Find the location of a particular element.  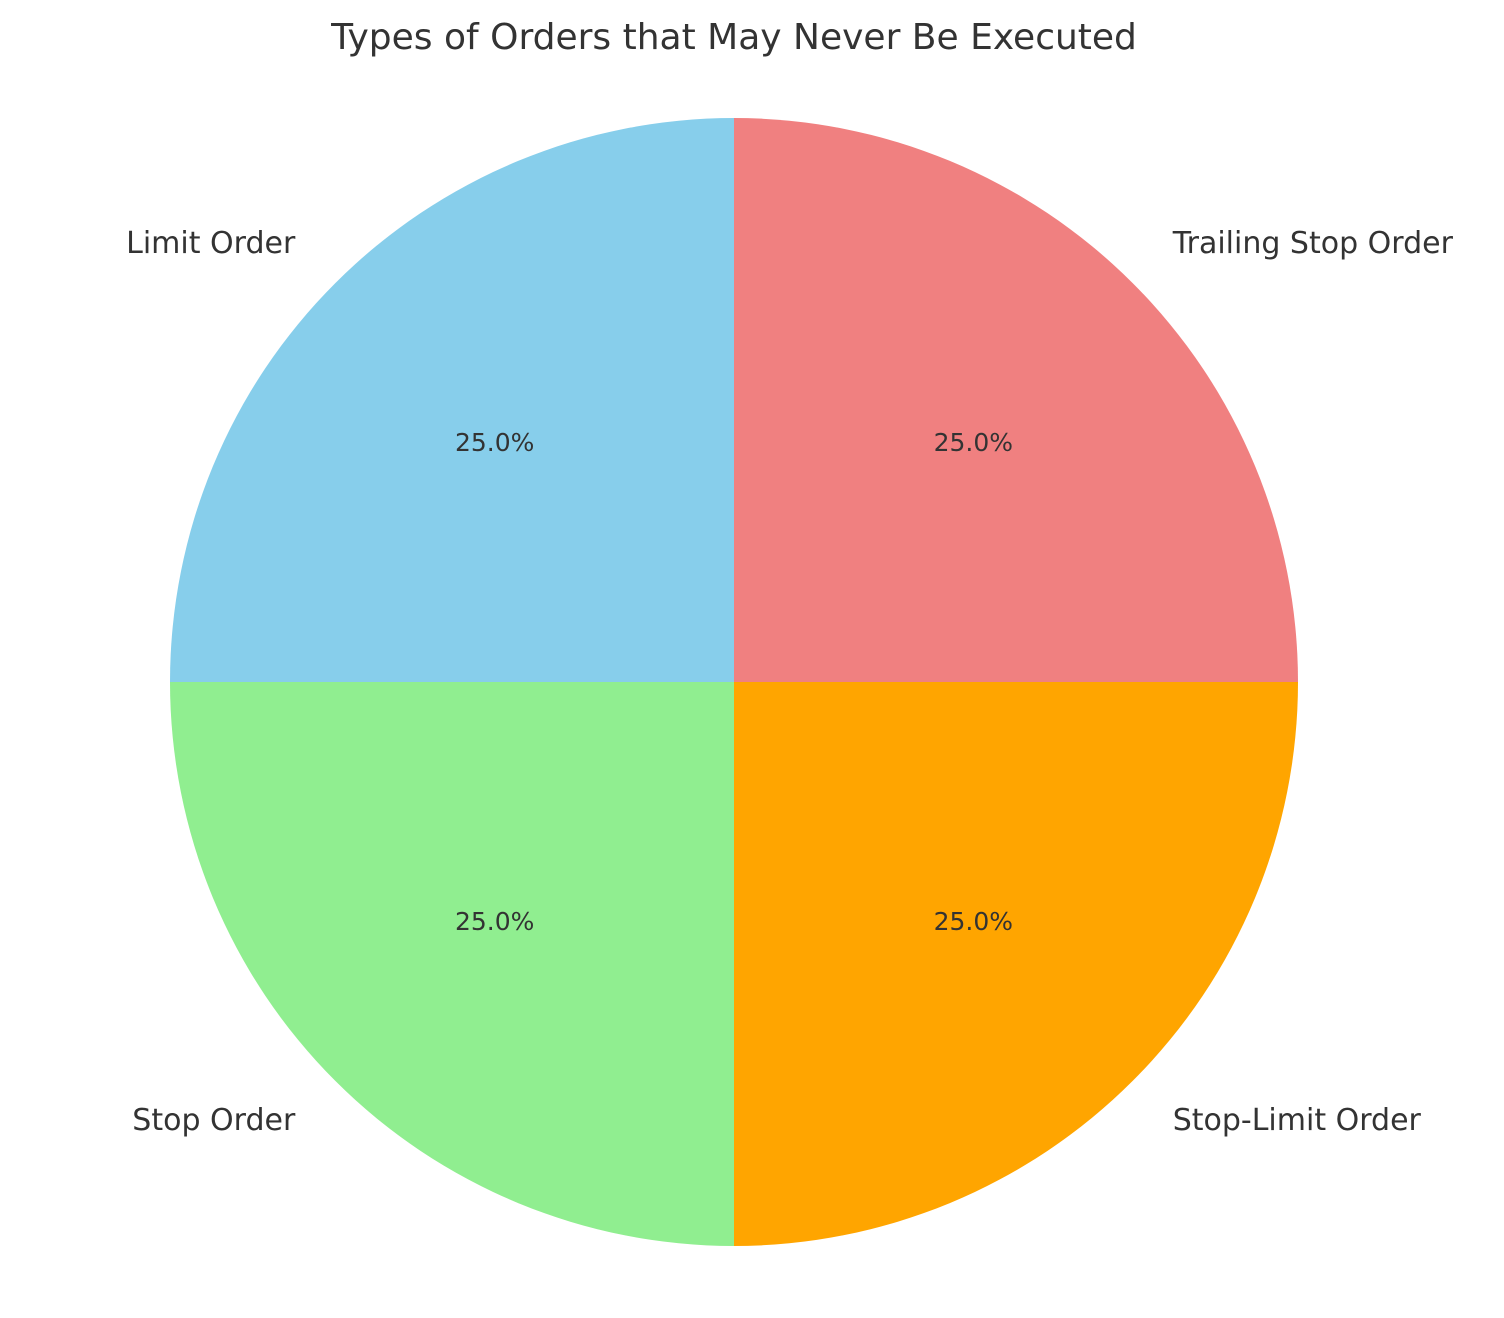

pct-label-trailing-stop-order: 25.0% is located at coordinates (973, 442).